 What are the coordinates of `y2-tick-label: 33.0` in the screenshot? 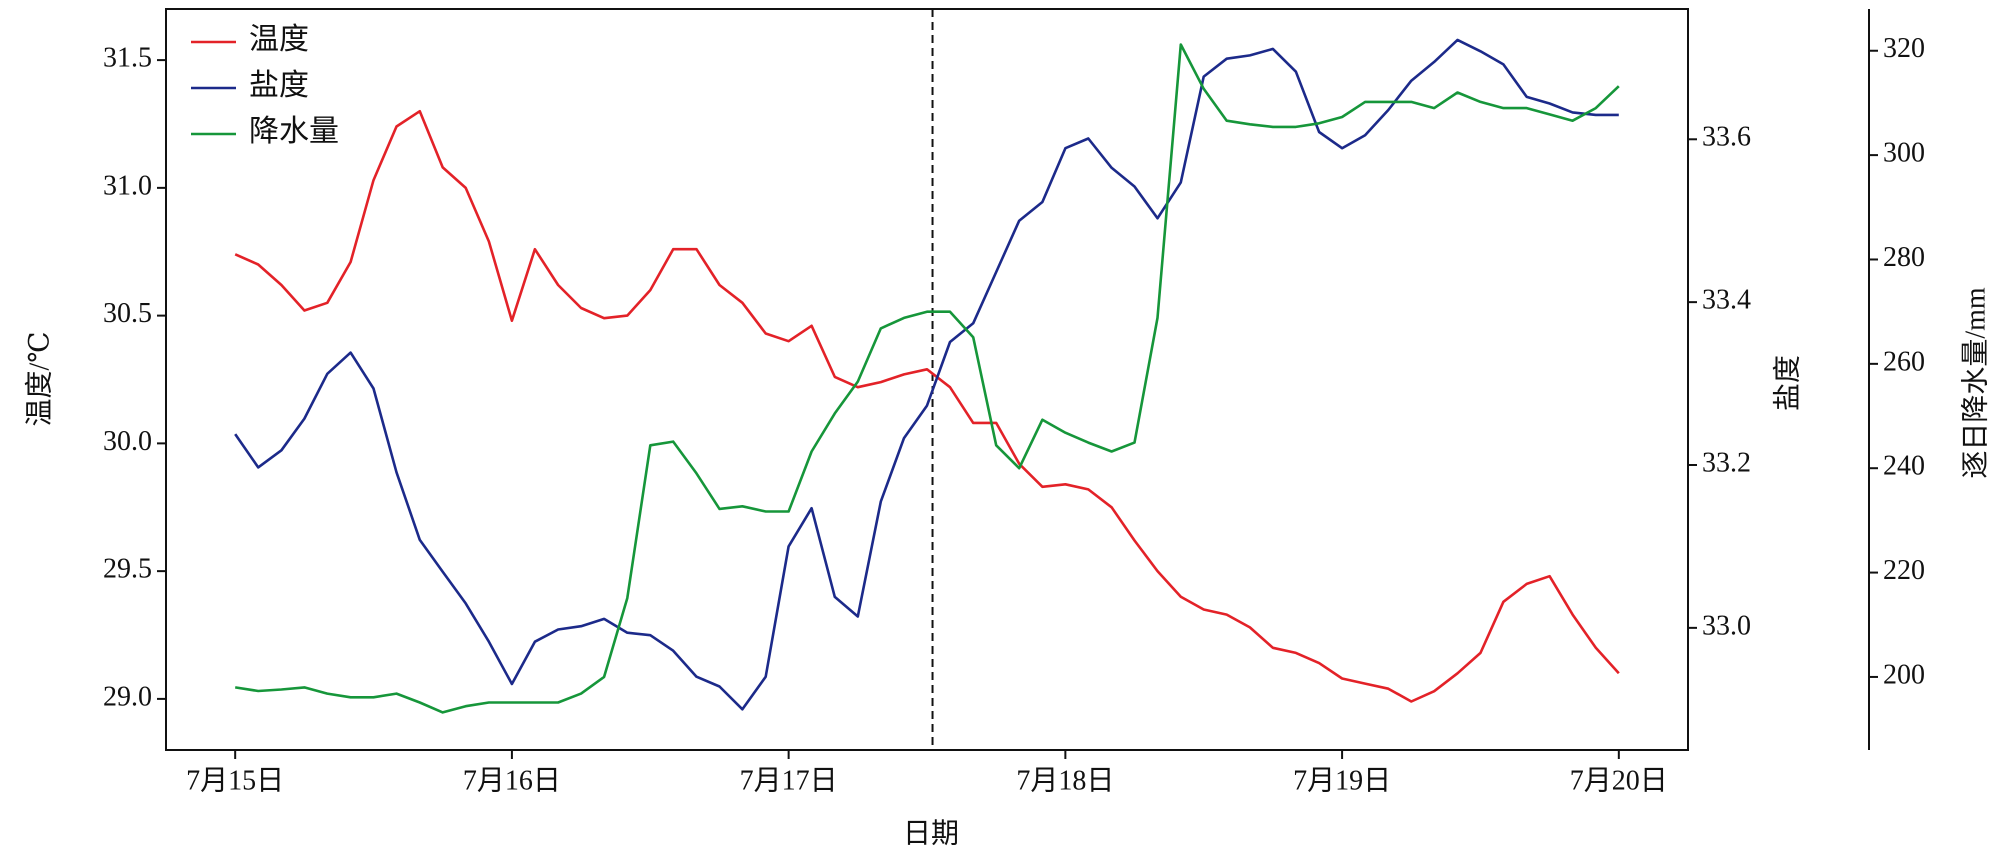 It's located at (1726, 625).